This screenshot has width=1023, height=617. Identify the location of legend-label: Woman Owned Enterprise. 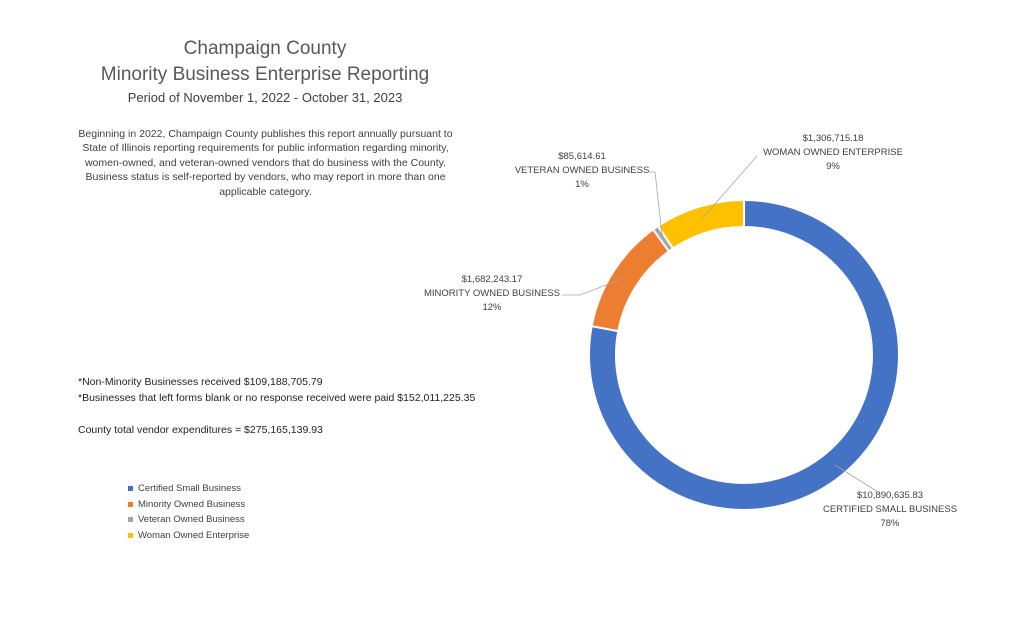
(194, 535).